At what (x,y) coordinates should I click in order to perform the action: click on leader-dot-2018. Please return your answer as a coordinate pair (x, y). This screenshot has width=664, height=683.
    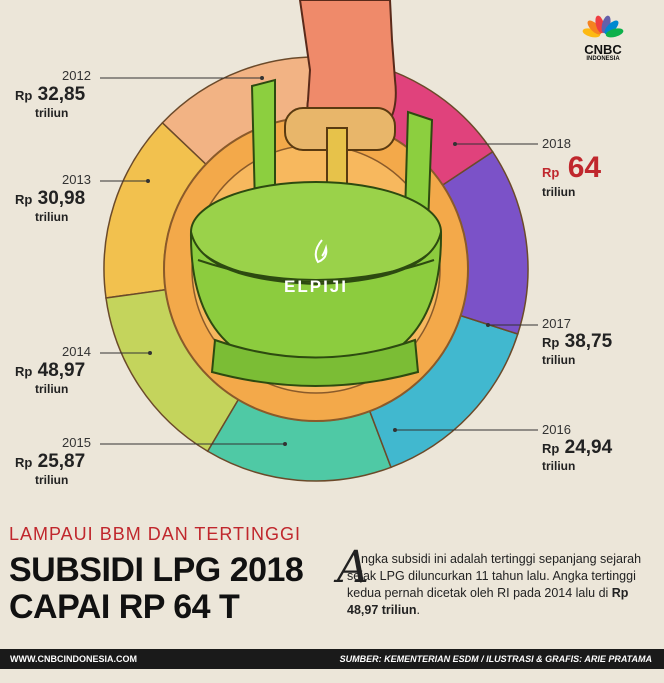
    Looking at the image, I should click on (455, 144).